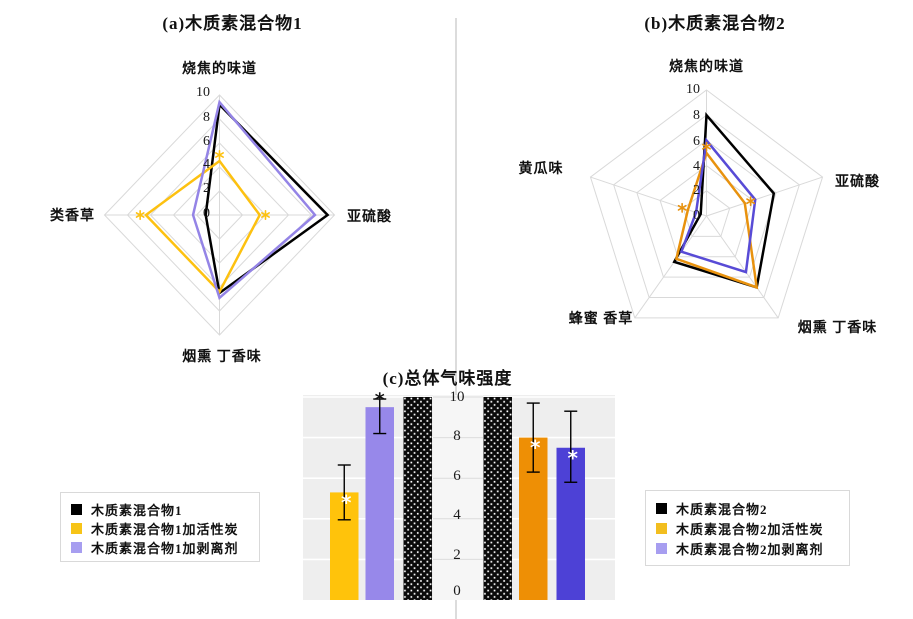 This screenshot has width=913, height=619. What do you see at coordinates (447, 378) in the screenshot?
I see `panel-c-title: (c)总体气味强度` at bounding box center [447, 378].